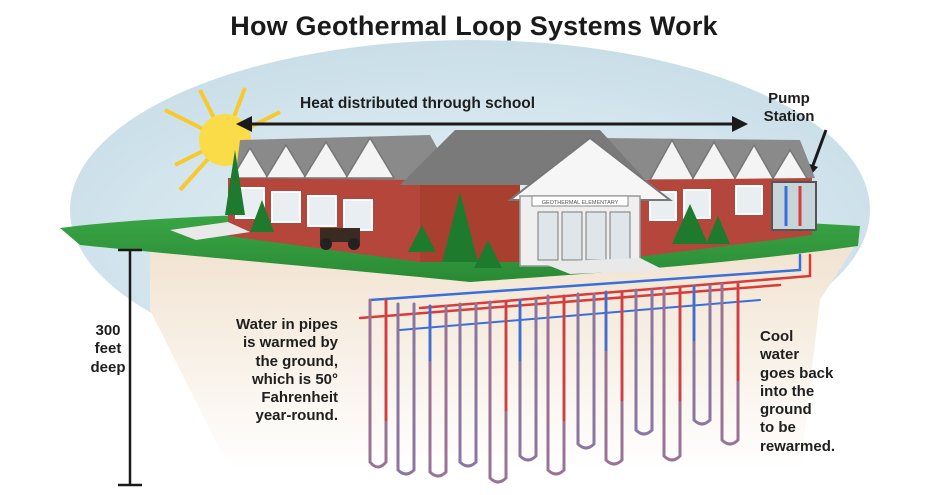 This screenshot has height=495, width=948. Describe the element at coordinates (477, 209) in the screenshot. I see `trees` at that location.